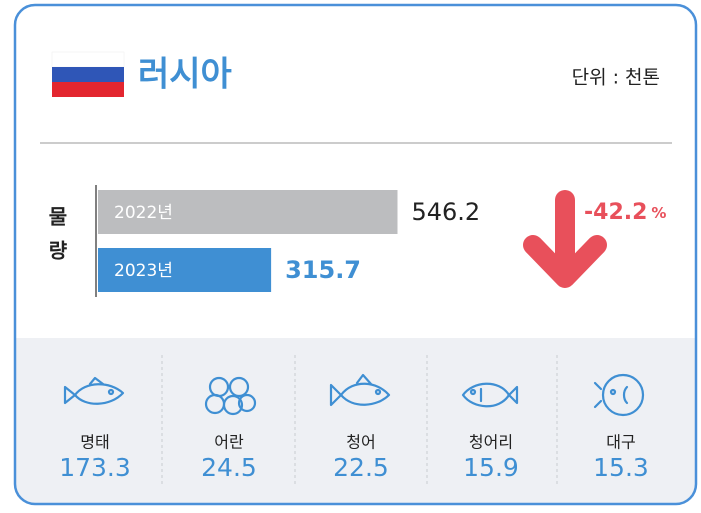 This screenshot has height=513, width=701. Describe the element at coordinates (94, 442) in the screenshot. I see `item-name: 명태` at that location.